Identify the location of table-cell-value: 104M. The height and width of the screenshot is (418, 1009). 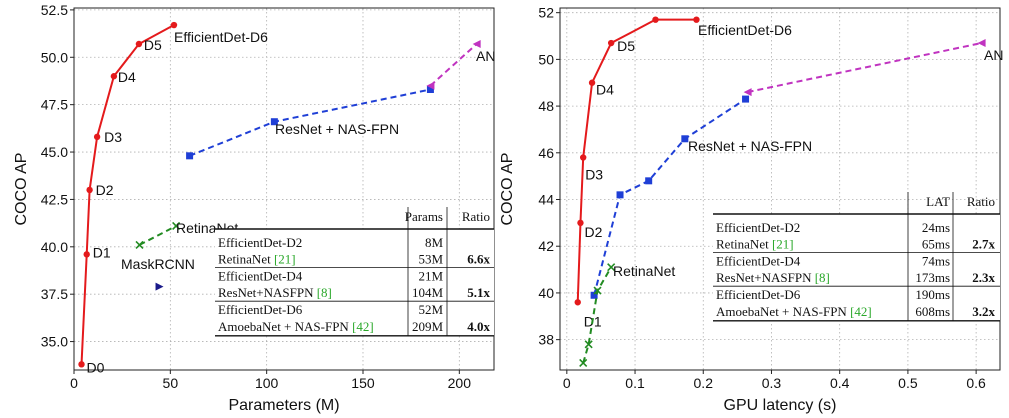
(428, 292).